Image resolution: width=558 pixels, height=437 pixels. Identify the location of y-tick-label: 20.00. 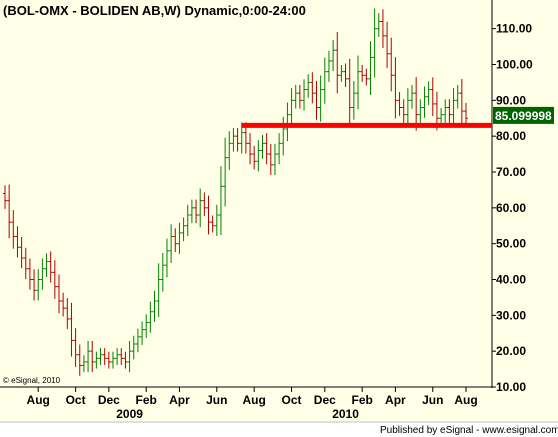
(511, 351).